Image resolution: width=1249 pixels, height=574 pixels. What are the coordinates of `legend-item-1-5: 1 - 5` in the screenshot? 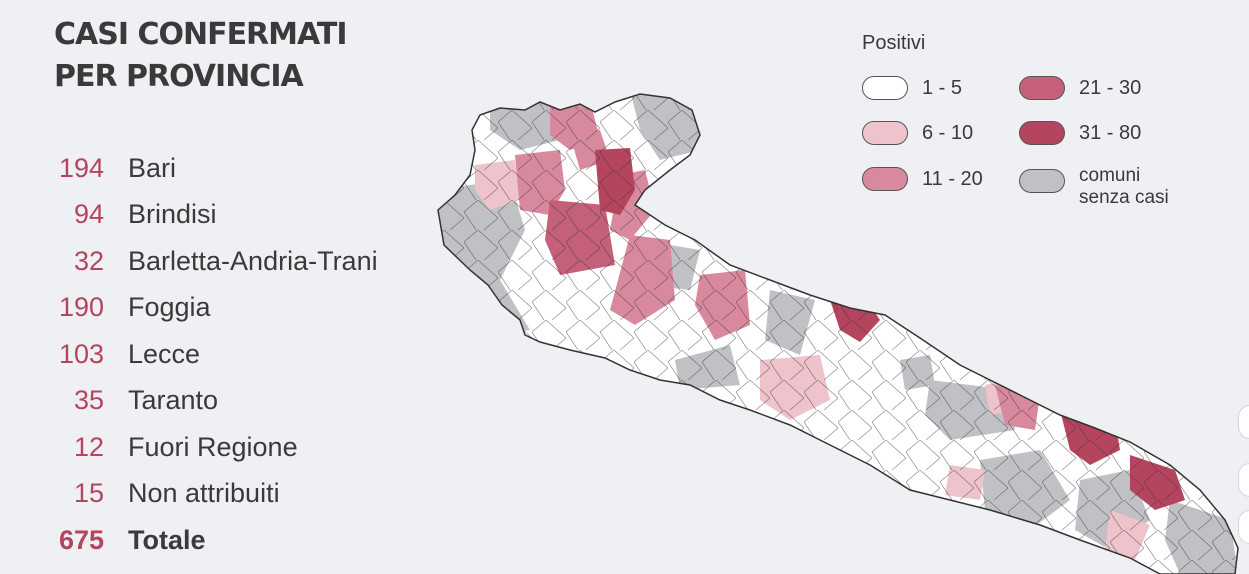 It's located at (912, 88).